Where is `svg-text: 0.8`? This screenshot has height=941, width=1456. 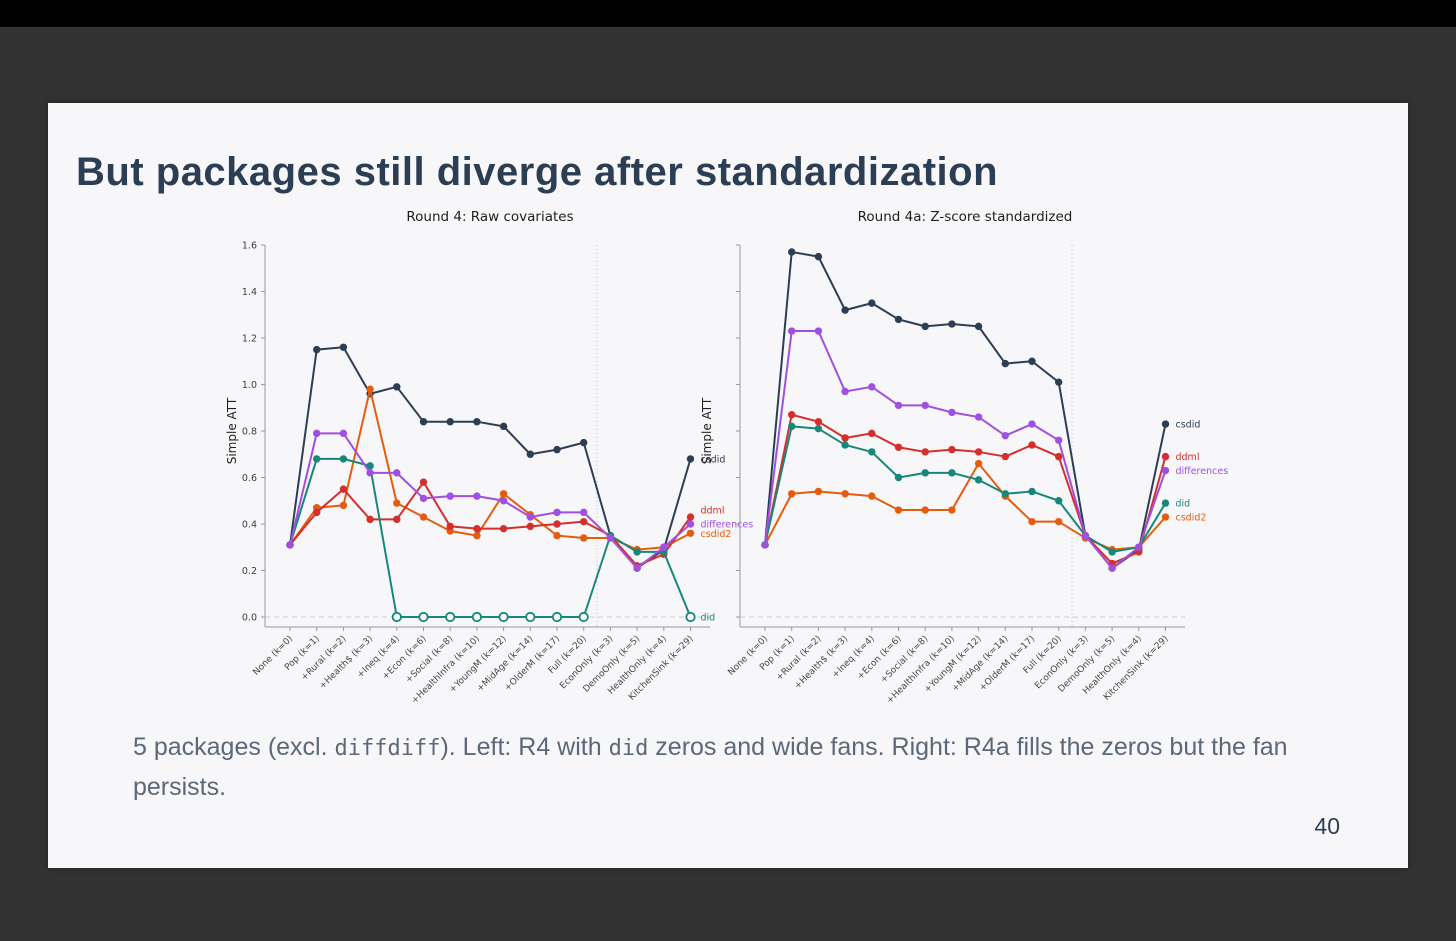 svg-text: 0.8 is located at coordinates (249, 432).